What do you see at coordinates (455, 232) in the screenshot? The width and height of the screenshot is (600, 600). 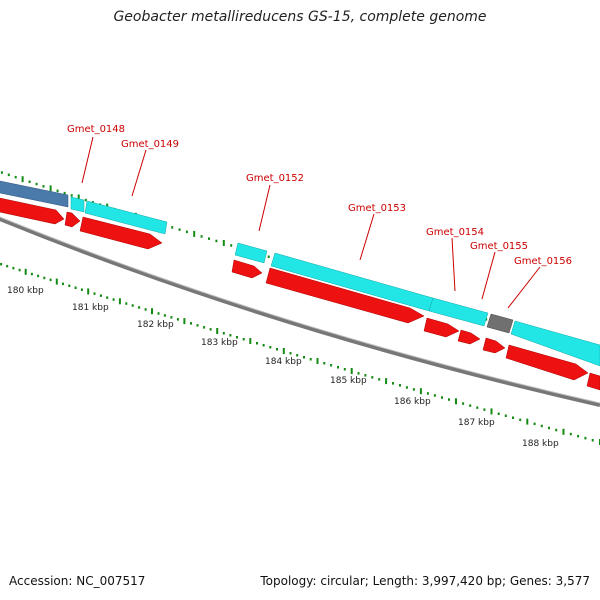 I see `gene-label-gmet-0154: Gmet_0154` at bounding box center [455, 232].